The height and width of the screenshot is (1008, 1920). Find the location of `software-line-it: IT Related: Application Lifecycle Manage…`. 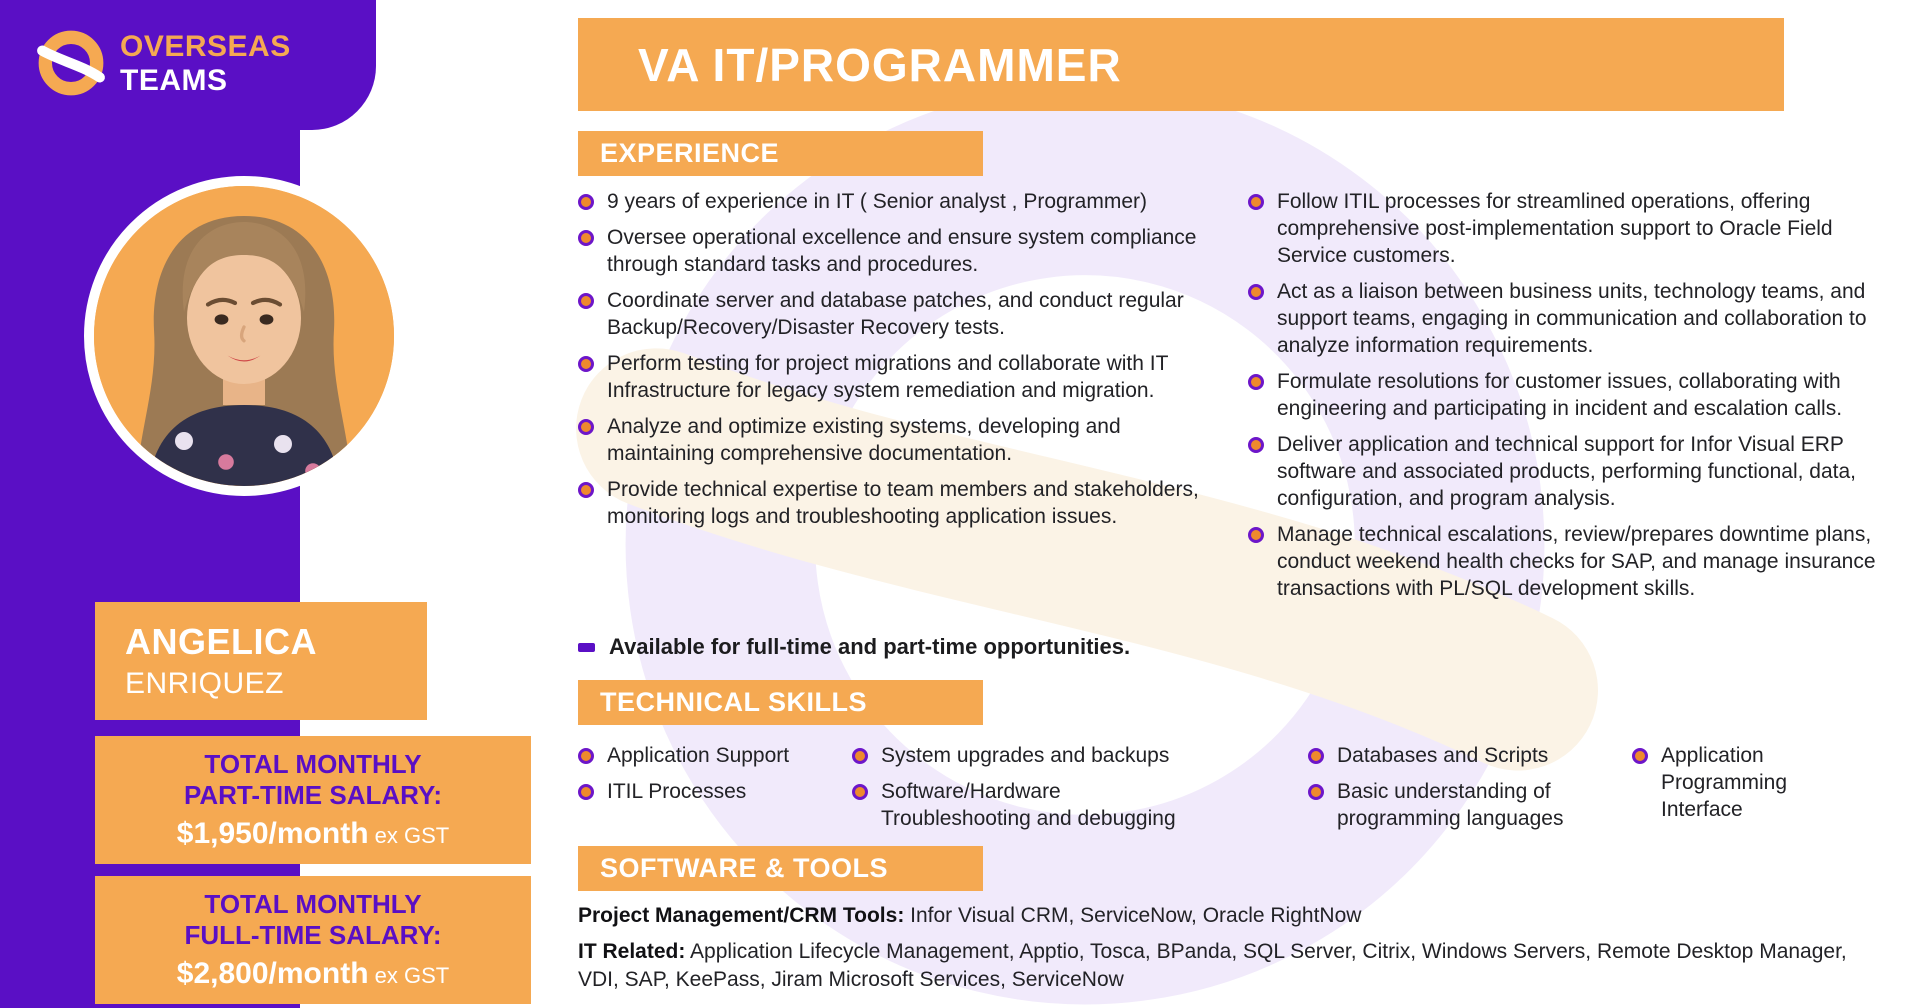

software-line-it: IT Related: Application Lifecycle Manage… is located at coordinates (1233, 966).